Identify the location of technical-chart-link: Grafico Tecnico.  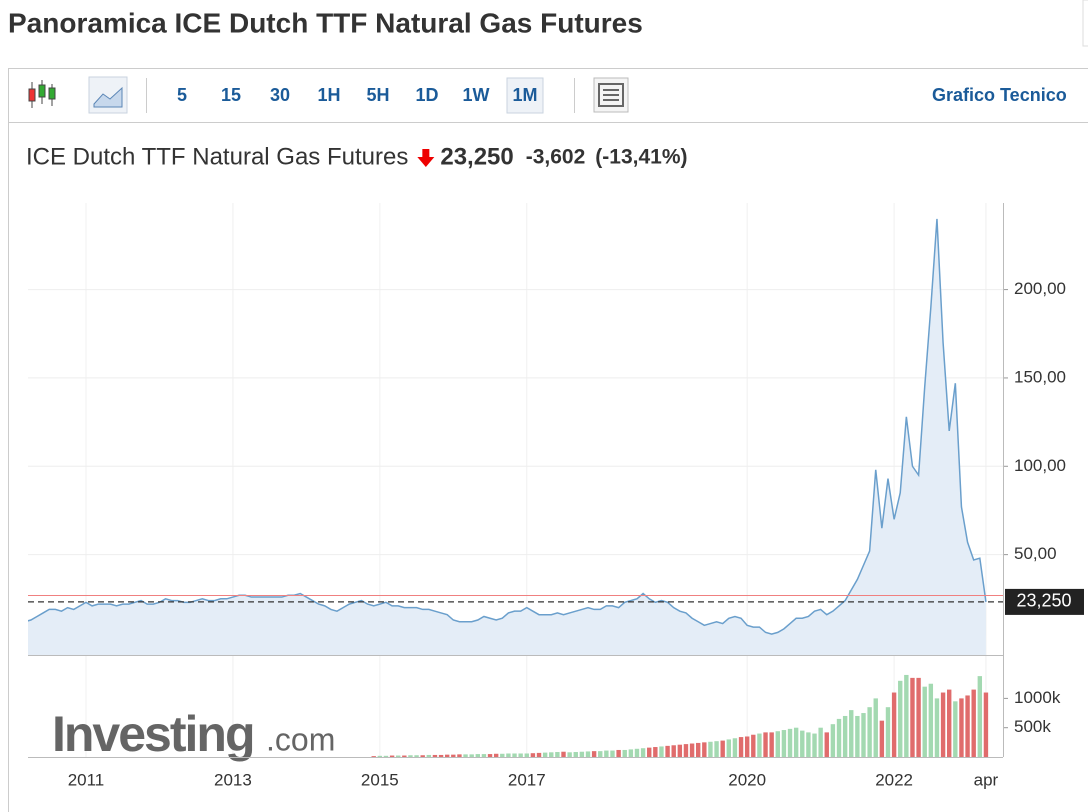
(999, 95).